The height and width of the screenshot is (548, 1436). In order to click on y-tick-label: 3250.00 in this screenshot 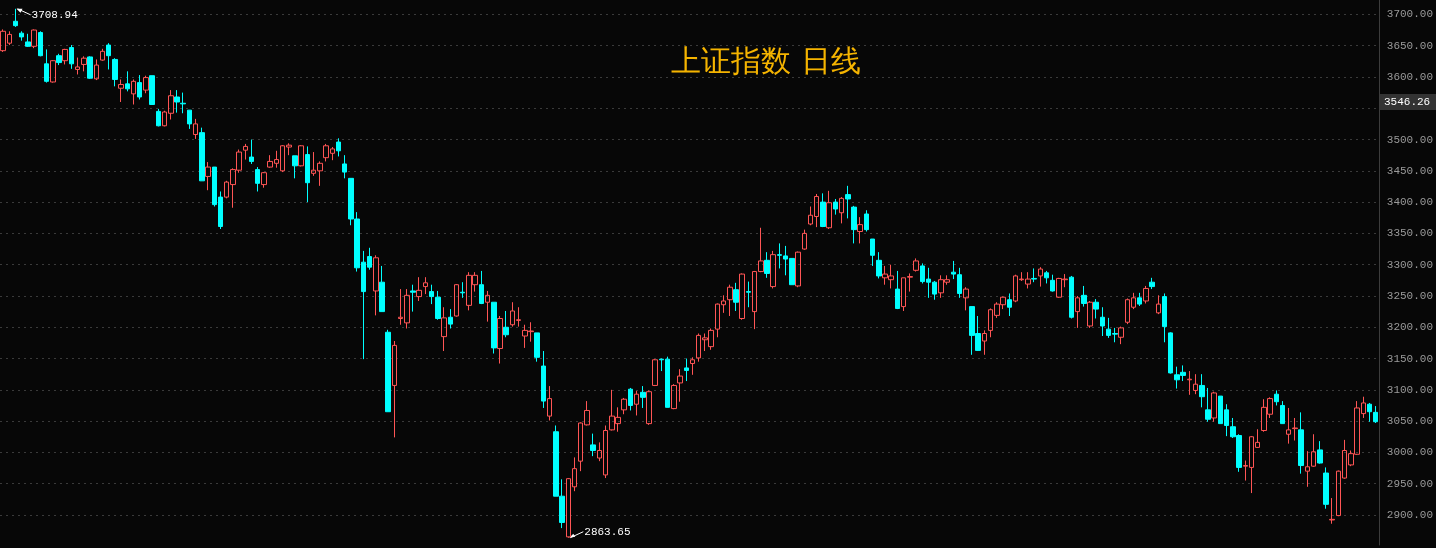, I will do `click(1410, 295)`.